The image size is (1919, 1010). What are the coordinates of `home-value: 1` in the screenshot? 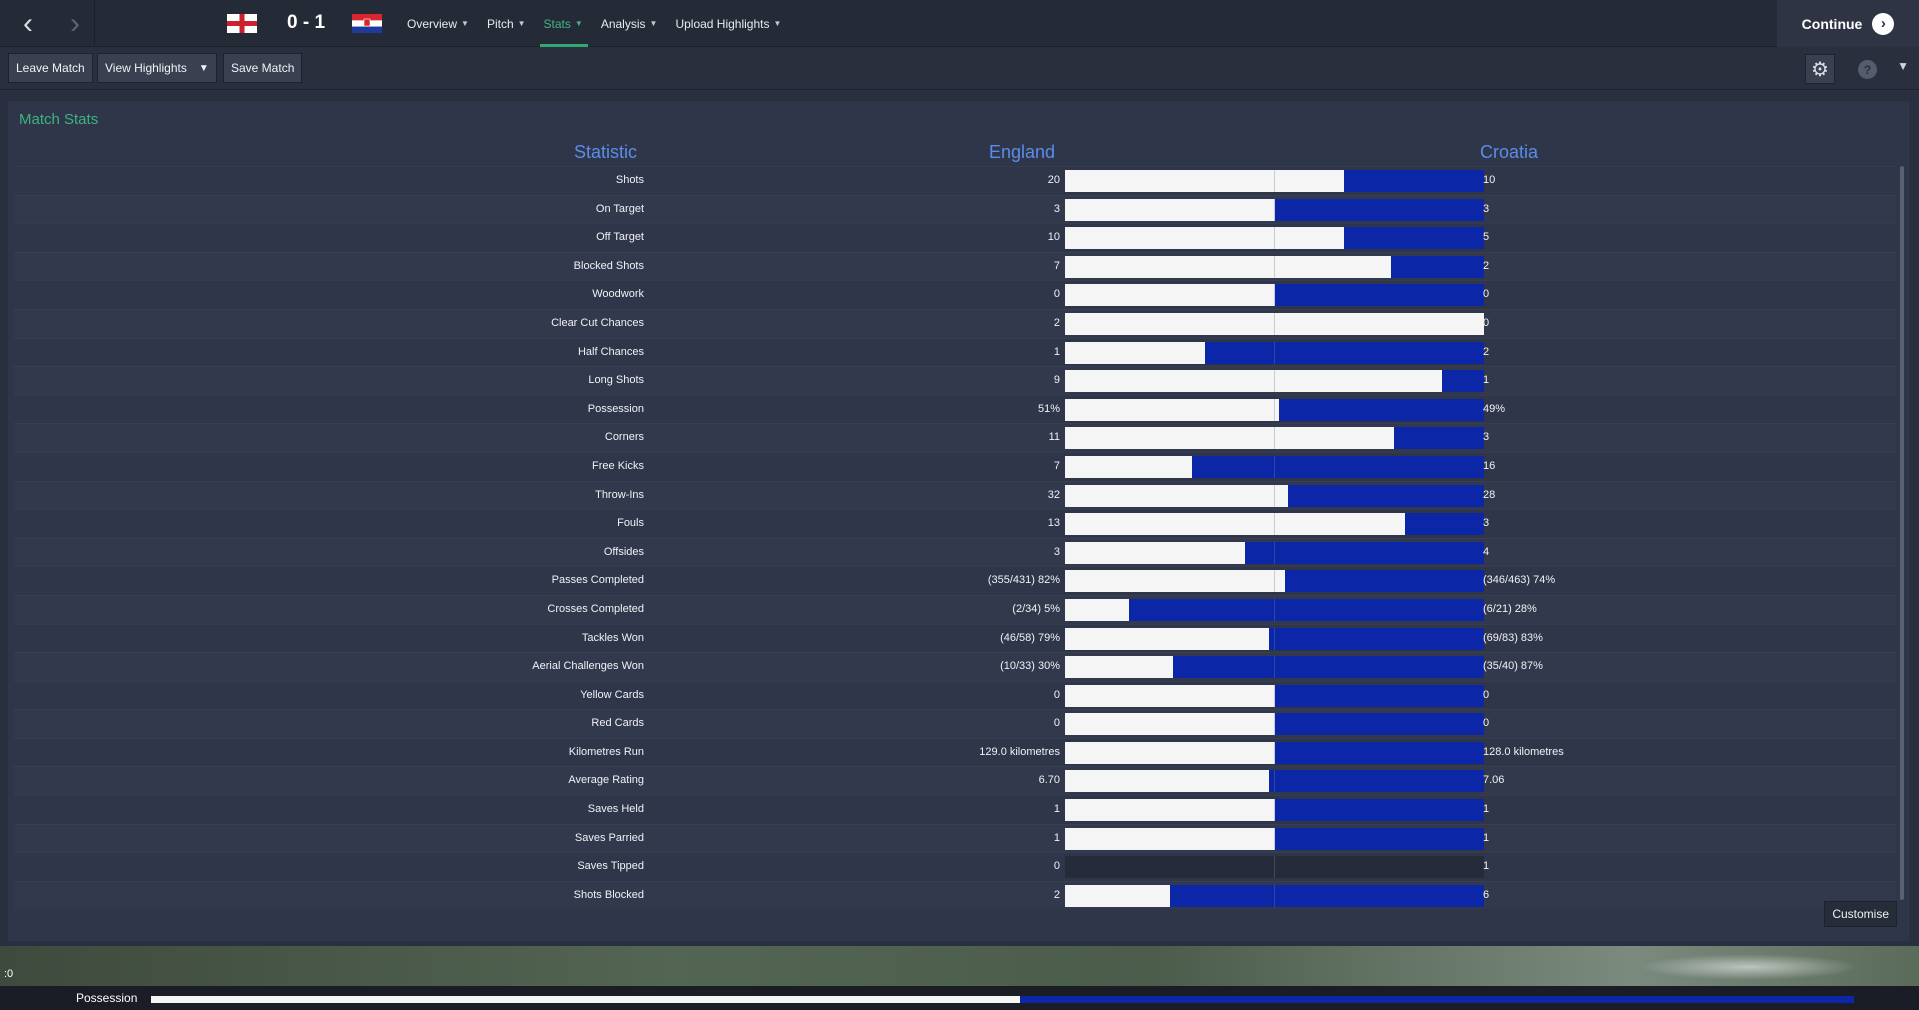 It's located at (1056, 351).